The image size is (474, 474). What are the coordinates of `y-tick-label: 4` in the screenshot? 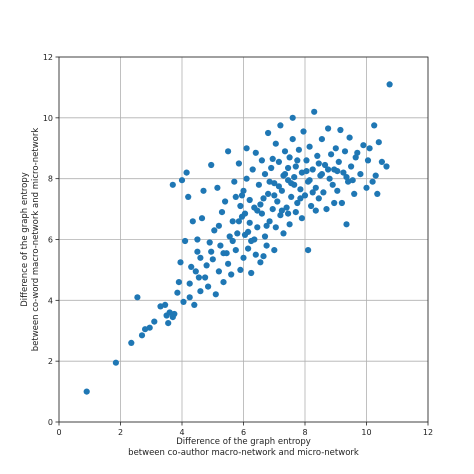 It's located at (50, 300).